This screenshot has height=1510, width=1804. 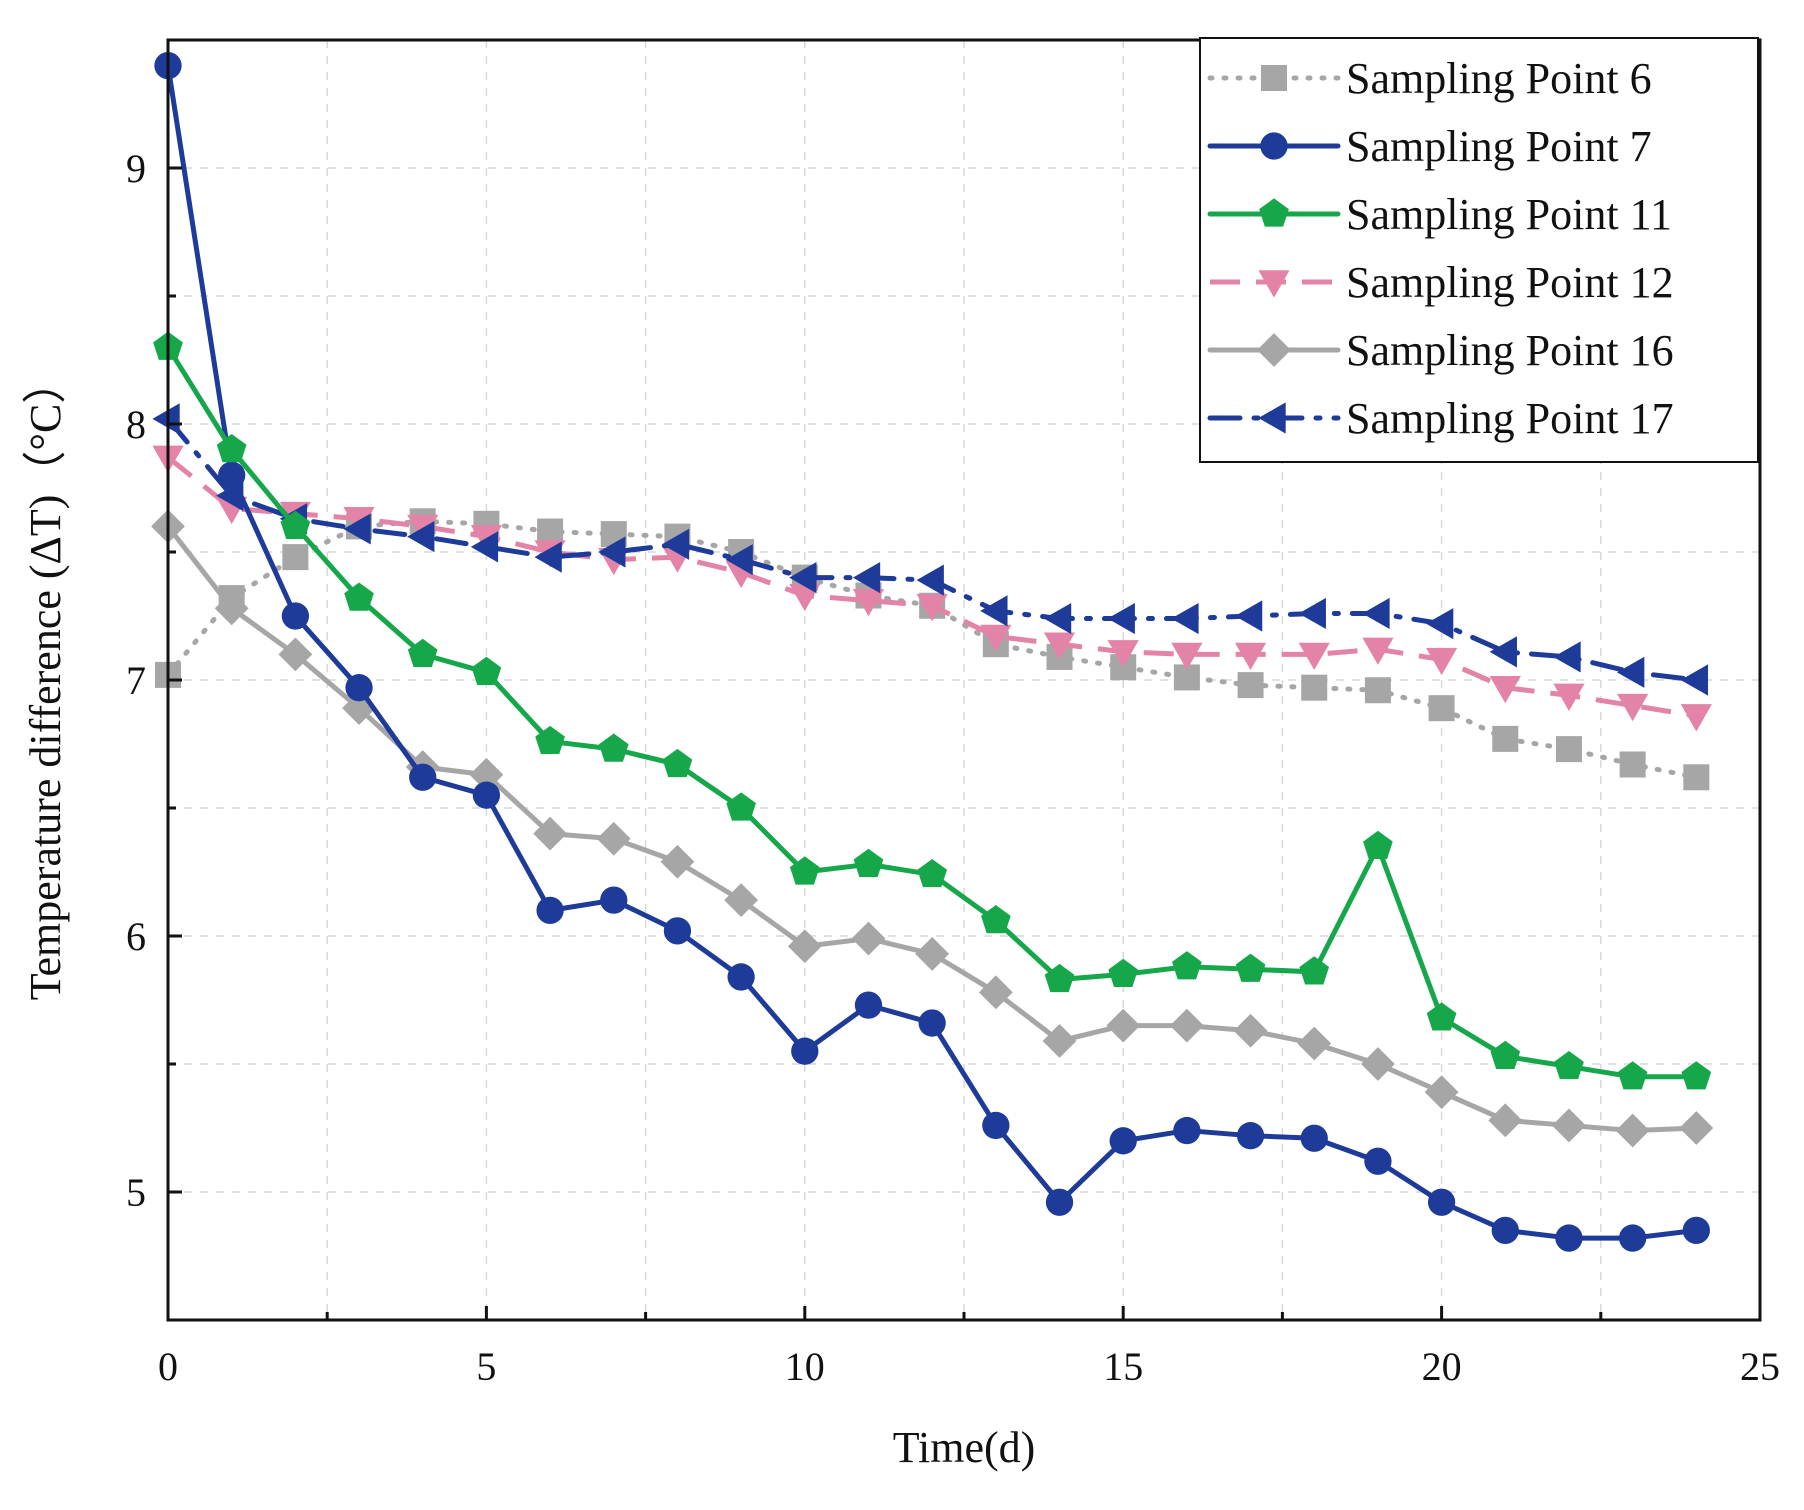 I want to click on legend-box, so click(x=1479, y=250).